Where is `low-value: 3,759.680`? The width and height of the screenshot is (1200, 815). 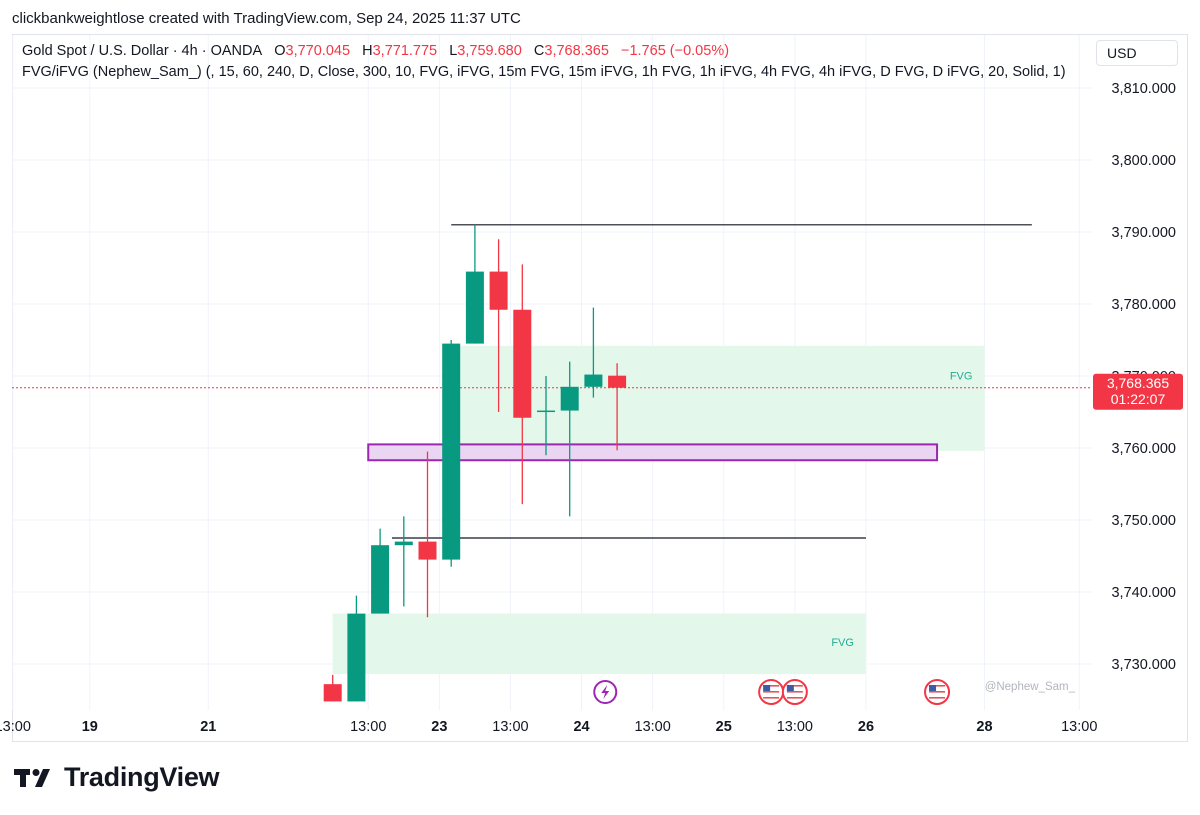 low-value: 3,759.680 is located at coordinates (489, 51).